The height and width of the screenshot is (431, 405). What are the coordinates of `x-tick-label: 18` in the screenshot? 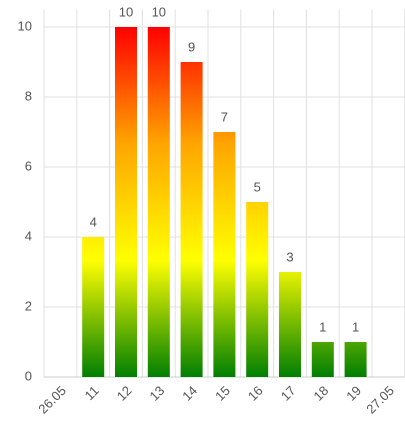 It's located at (321, 393).